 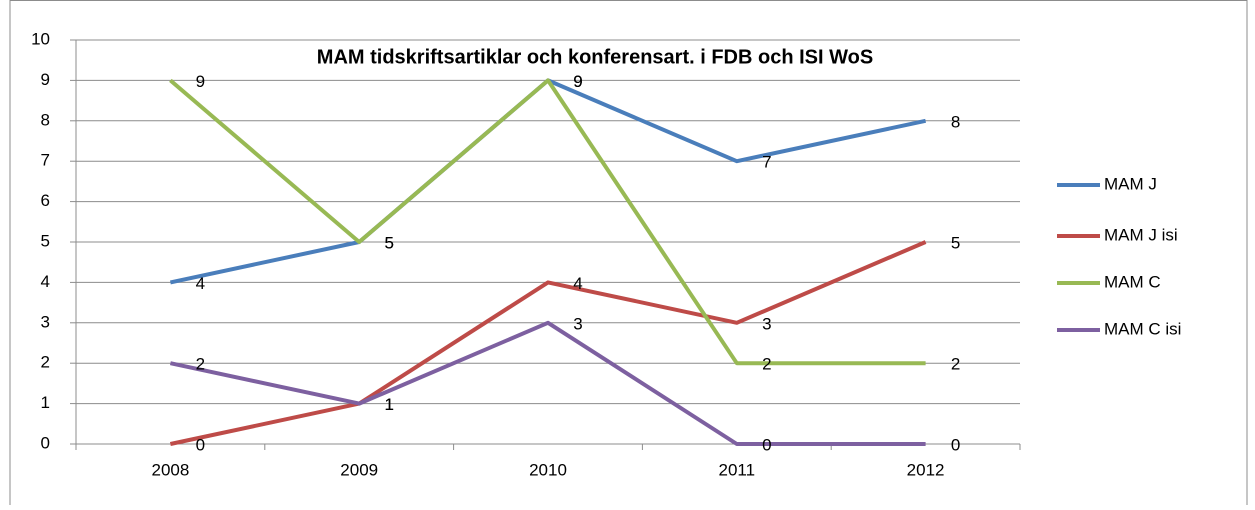 I want to click on y-tick-label: 0, so click(x=45, y=442).